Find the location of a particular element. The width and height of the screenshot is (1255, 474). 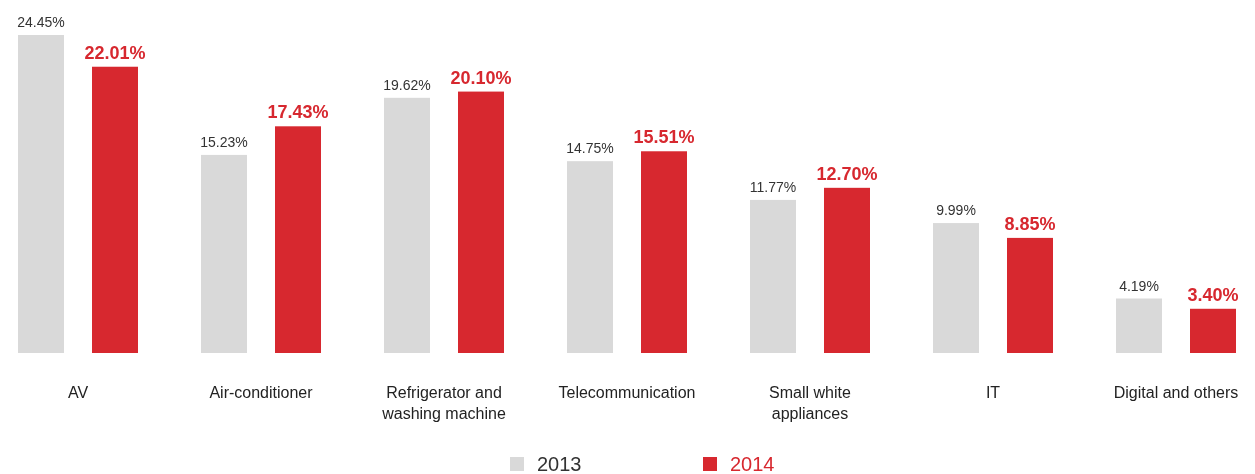

data-label: 9.99% is located at coordinates (956, 210).